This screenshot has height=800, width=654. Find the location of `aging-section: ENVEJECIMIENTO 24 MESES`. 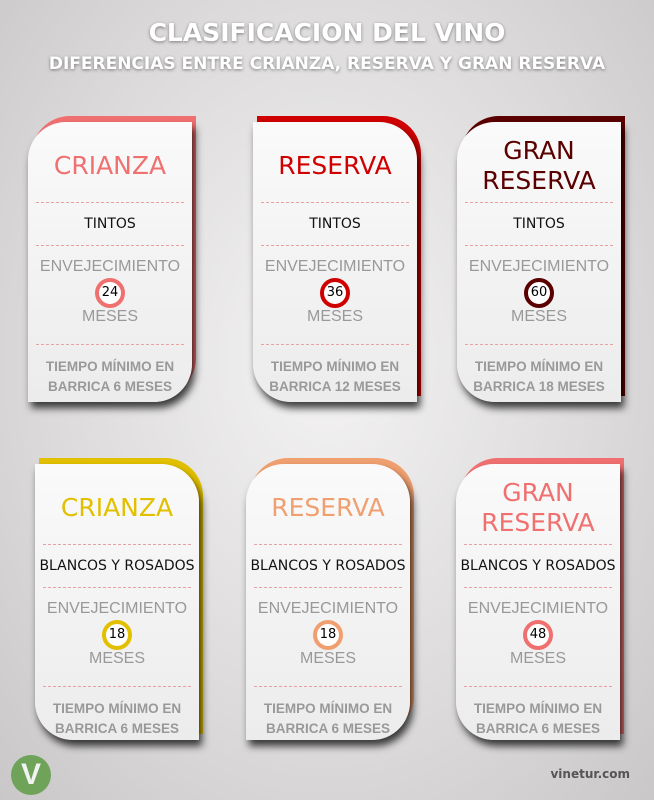

aging-section: ENVEJECIMIENTO 24 MESES is located at coordinates (110, 295).